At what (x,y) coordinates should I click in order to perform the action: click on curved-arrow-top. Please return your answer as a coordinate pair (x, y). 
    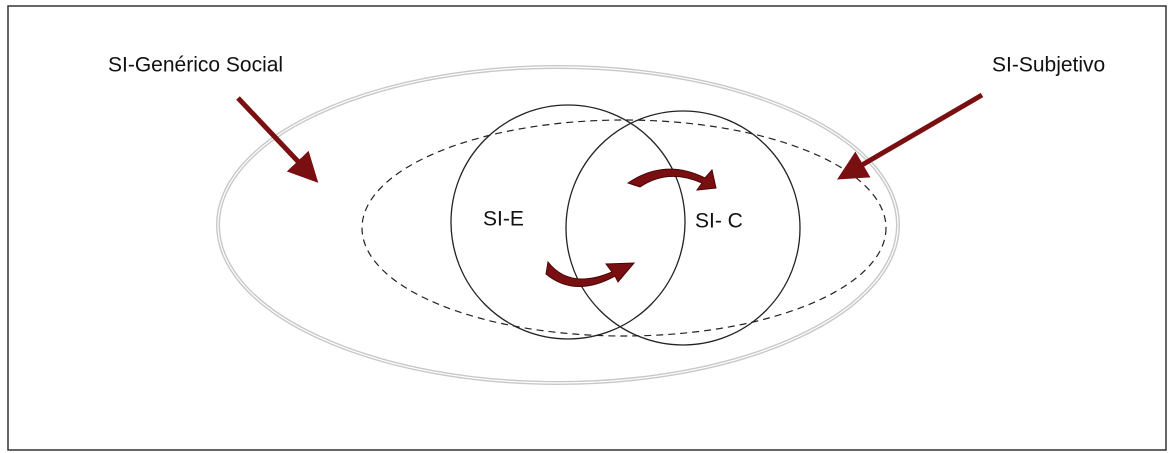
    Looking at the image, I should click on (671, 179).